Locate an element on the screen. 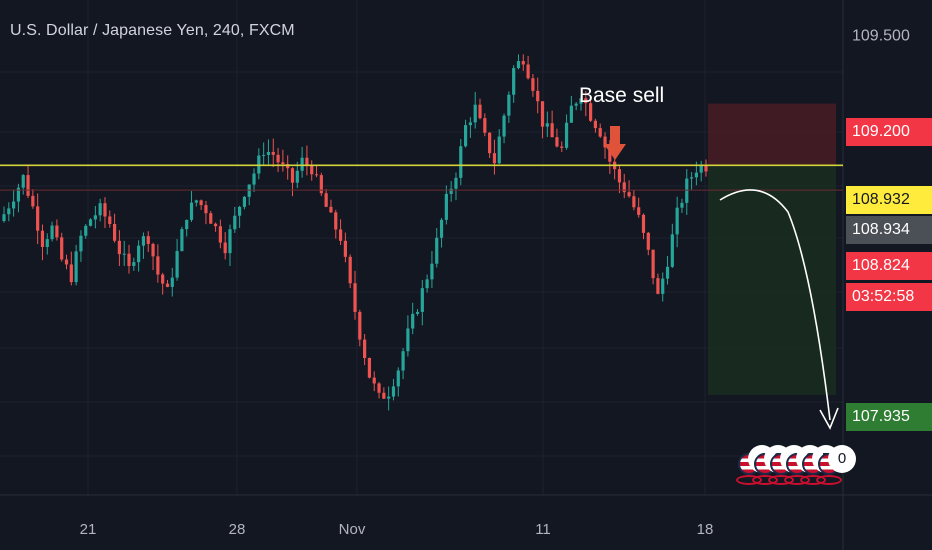 The width and height of the screenshot is (932, 550). x-tick-label: 11 is located at coordinates (543, 529).